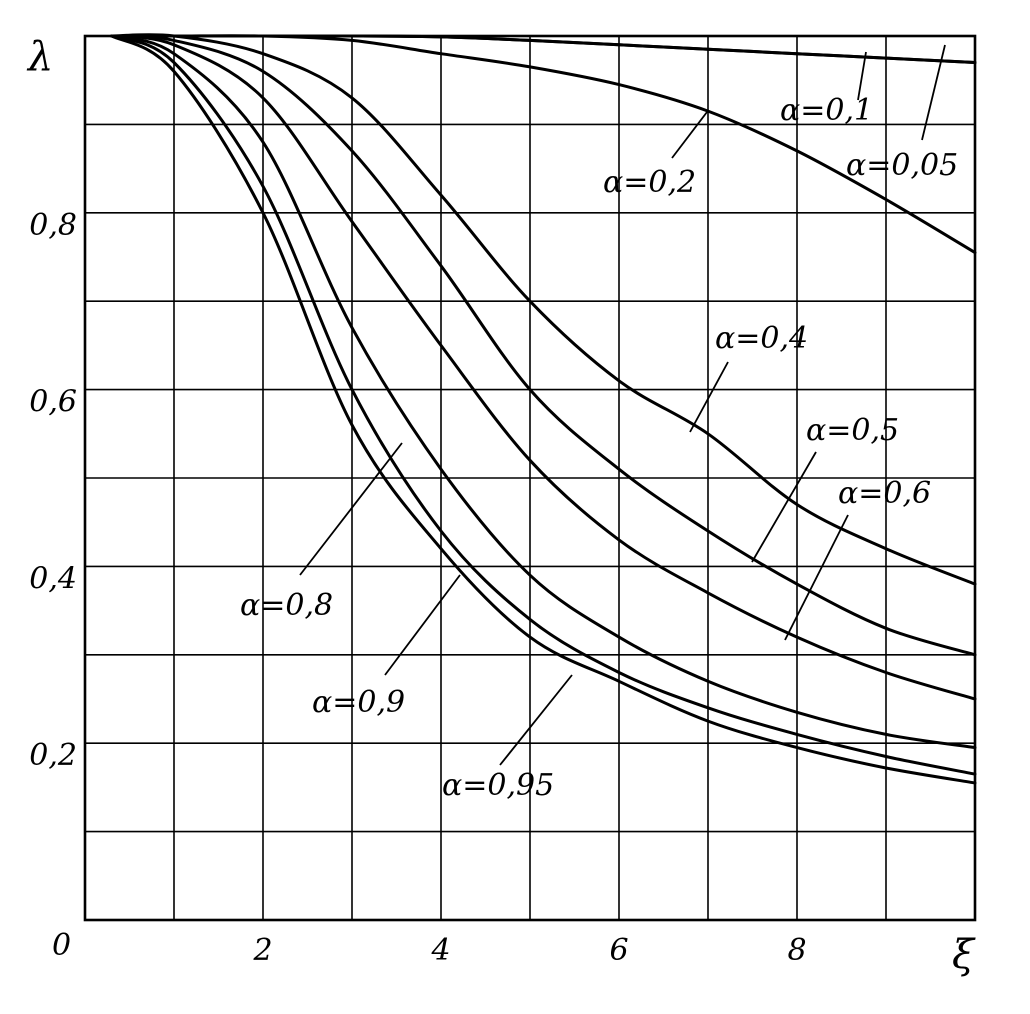 The width and height of the screenshot is (1030, 1014). I want to click on curve-label: α=0,5, so click(852, 430).